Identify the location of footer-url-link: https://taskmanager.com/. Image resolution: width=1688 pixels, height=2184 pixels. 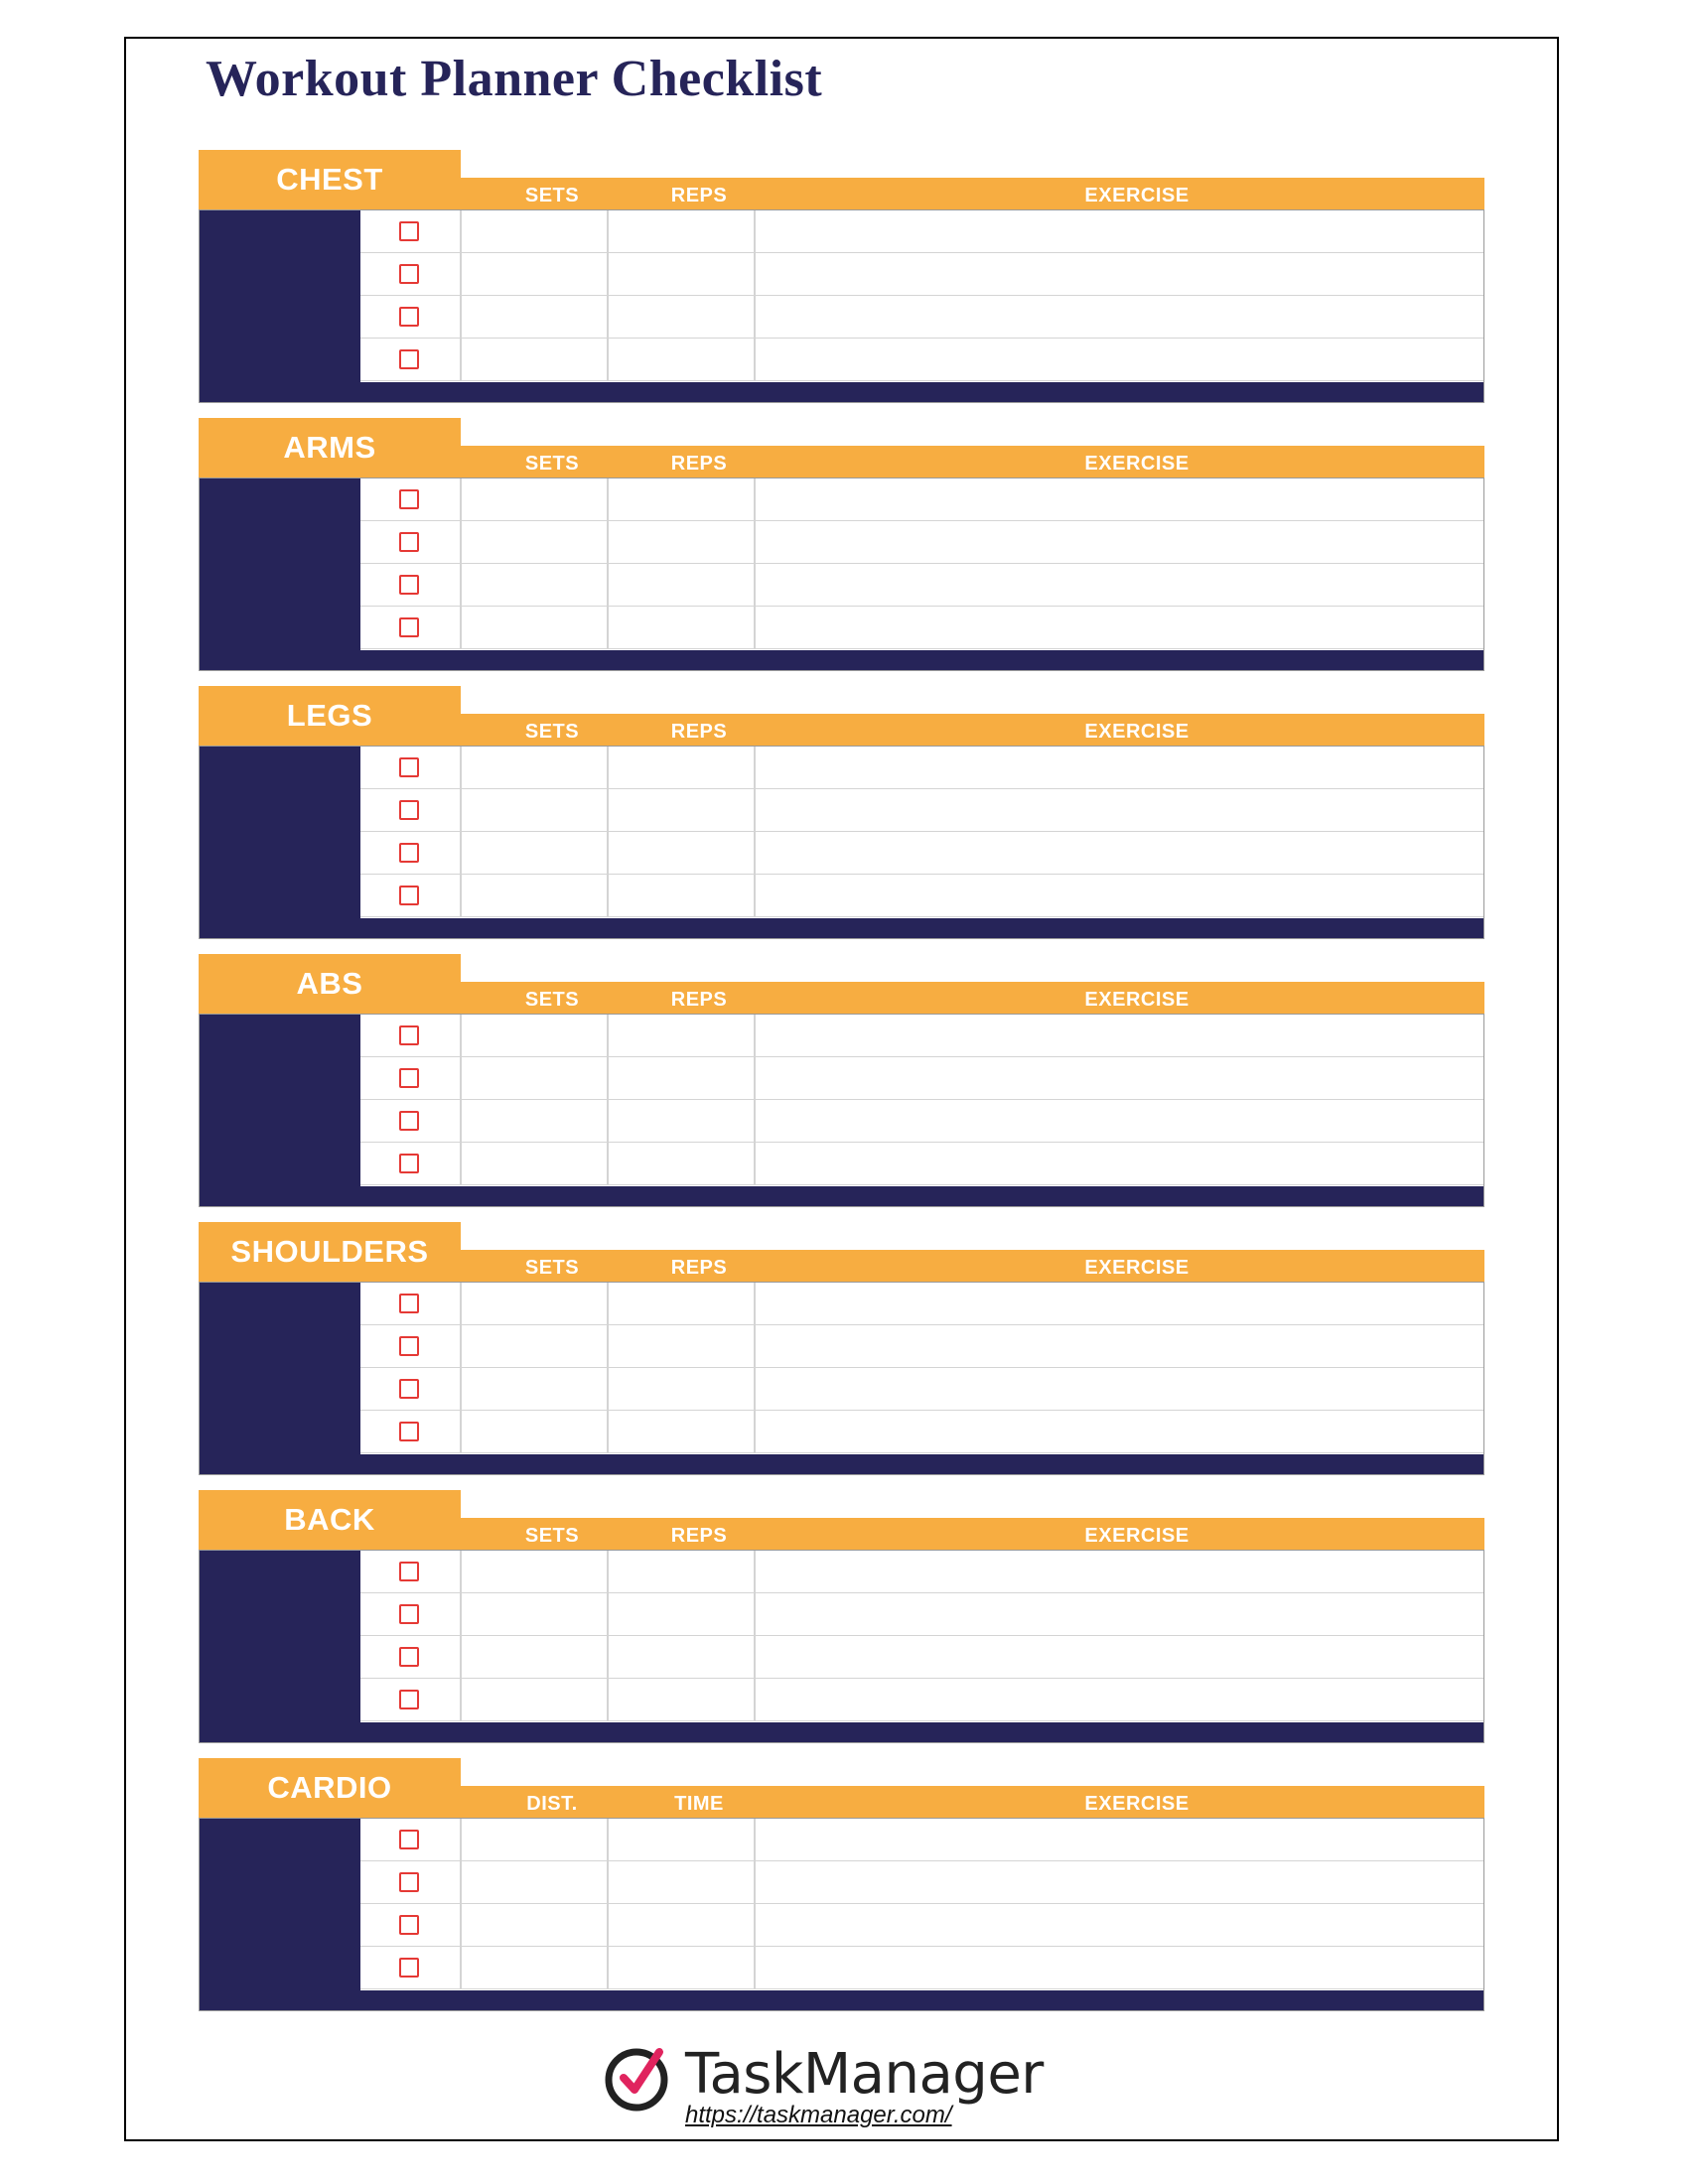
(818, 2115).